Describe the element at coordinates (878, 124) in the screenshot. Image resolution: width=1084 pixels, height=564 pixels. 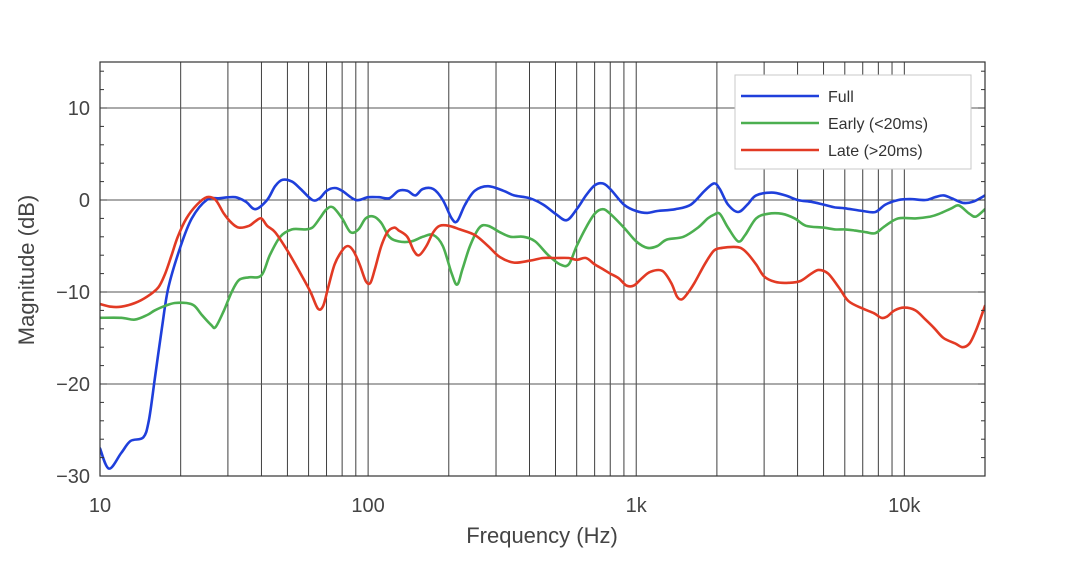
I see `legend-label-early-20ms: Early (<20ms)` at that location.